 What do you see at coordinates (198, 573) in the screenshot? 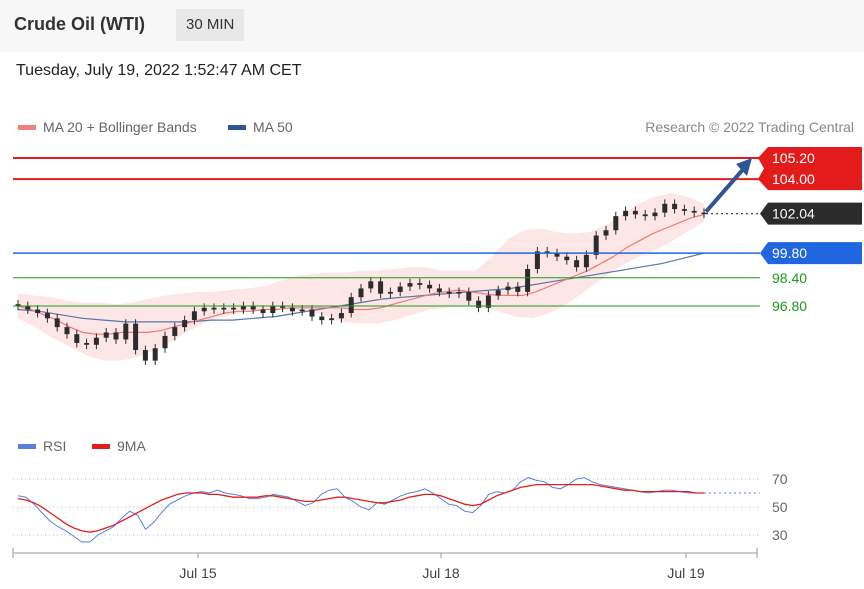
I see `x-tick-label: Jul 15` at bounding box center [198, 573].